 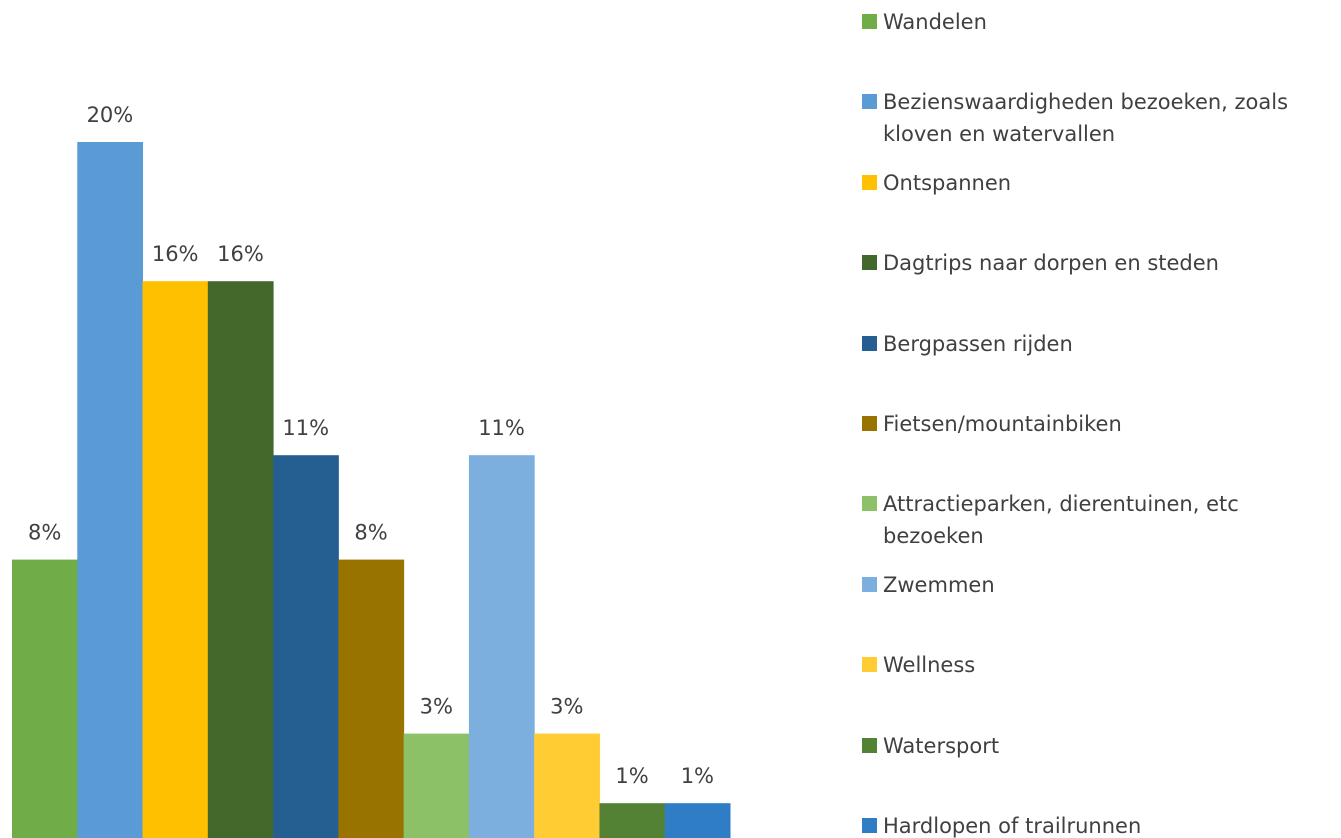 What do you see at coordinates (1100, 585) in the screenshot?
I see `legend-item: Zwemmen` at bounding box center [1100, 585].